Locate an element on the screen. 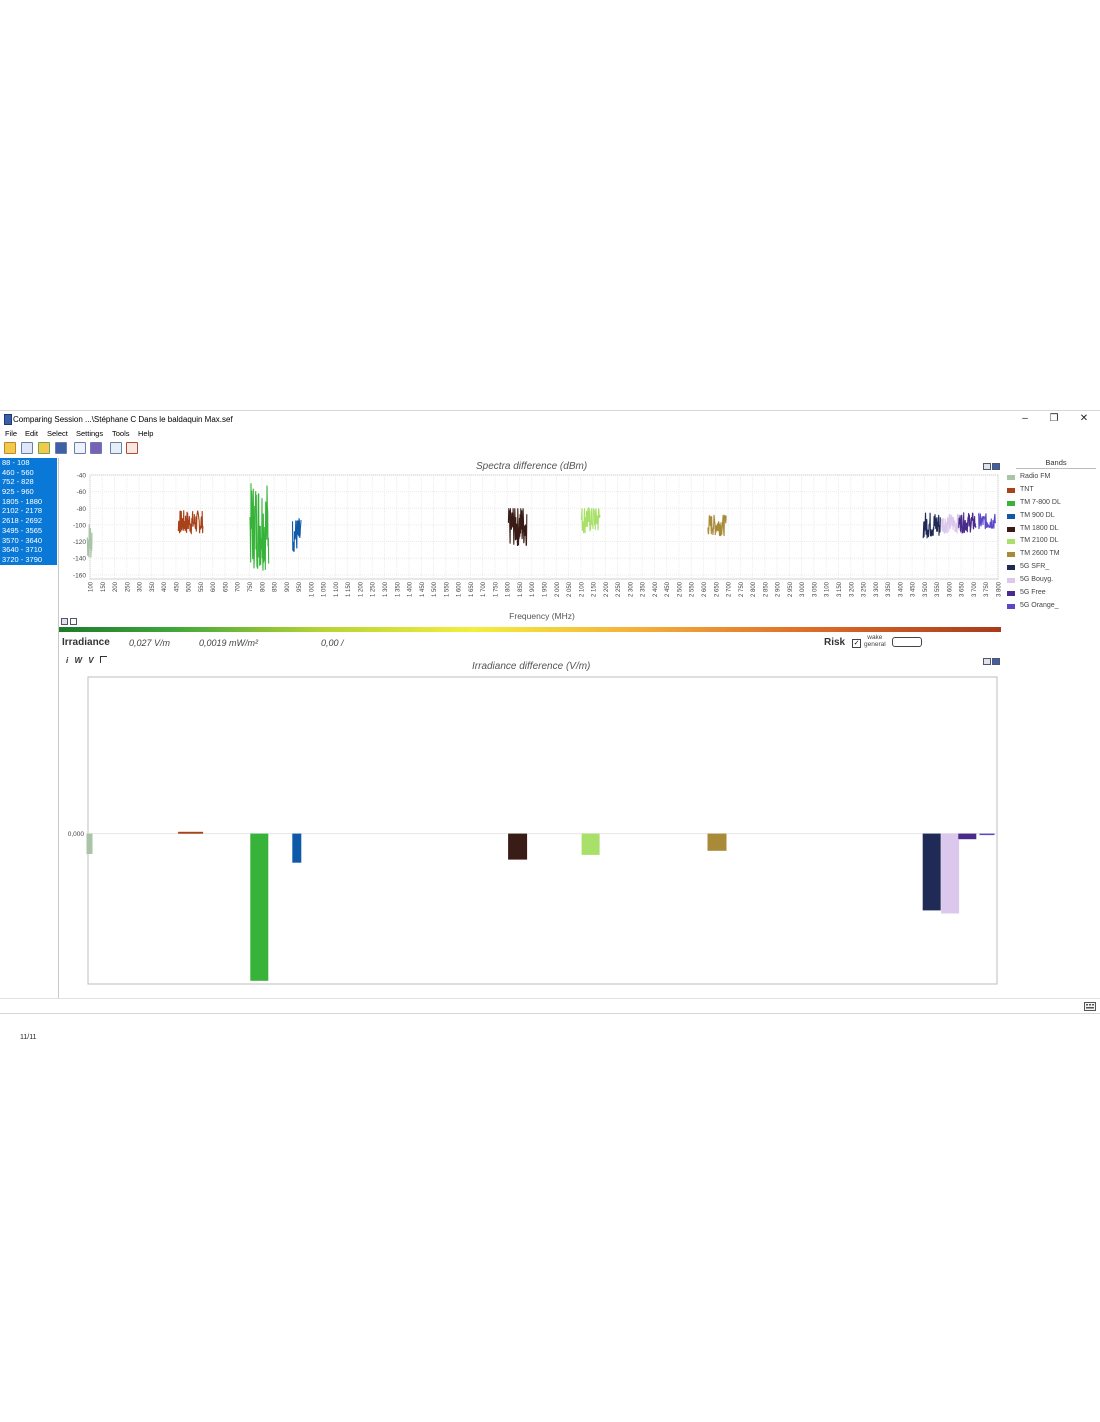  unit-i-toggle: i is located at coordinates (67, 660).